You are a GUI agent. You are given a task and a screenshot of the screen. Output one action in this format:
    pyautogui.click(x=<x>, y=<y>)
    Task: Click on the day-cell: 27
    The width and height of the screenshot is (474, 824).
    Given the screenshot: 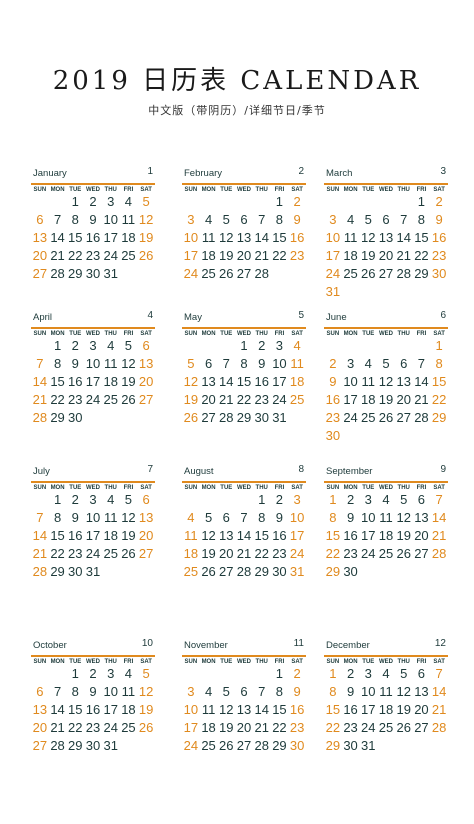 What is the action you would take?
    pyautogui.click(x=404, y=420)
    